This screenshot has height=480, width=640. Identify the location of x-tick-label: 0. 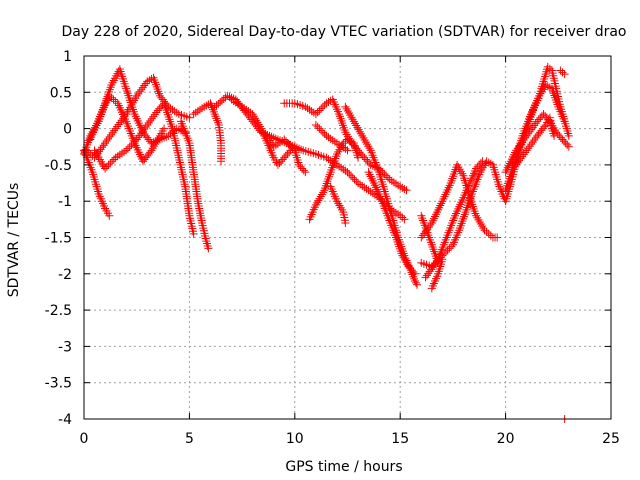
(84, 439).